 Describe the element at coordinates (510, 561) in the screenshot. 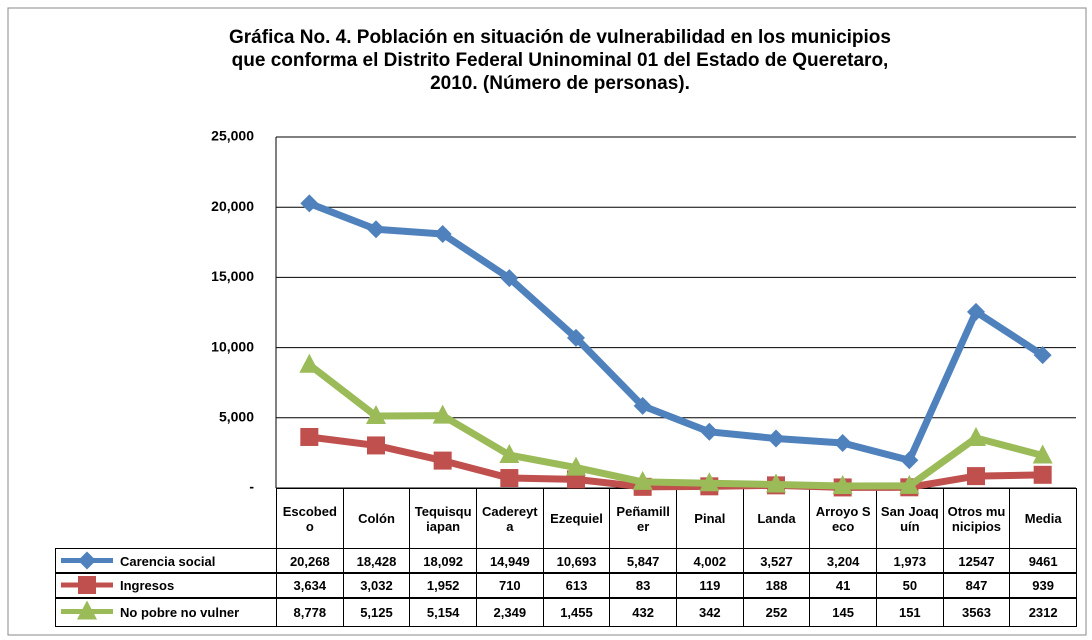

I see `table-value: 14,949` at that location.